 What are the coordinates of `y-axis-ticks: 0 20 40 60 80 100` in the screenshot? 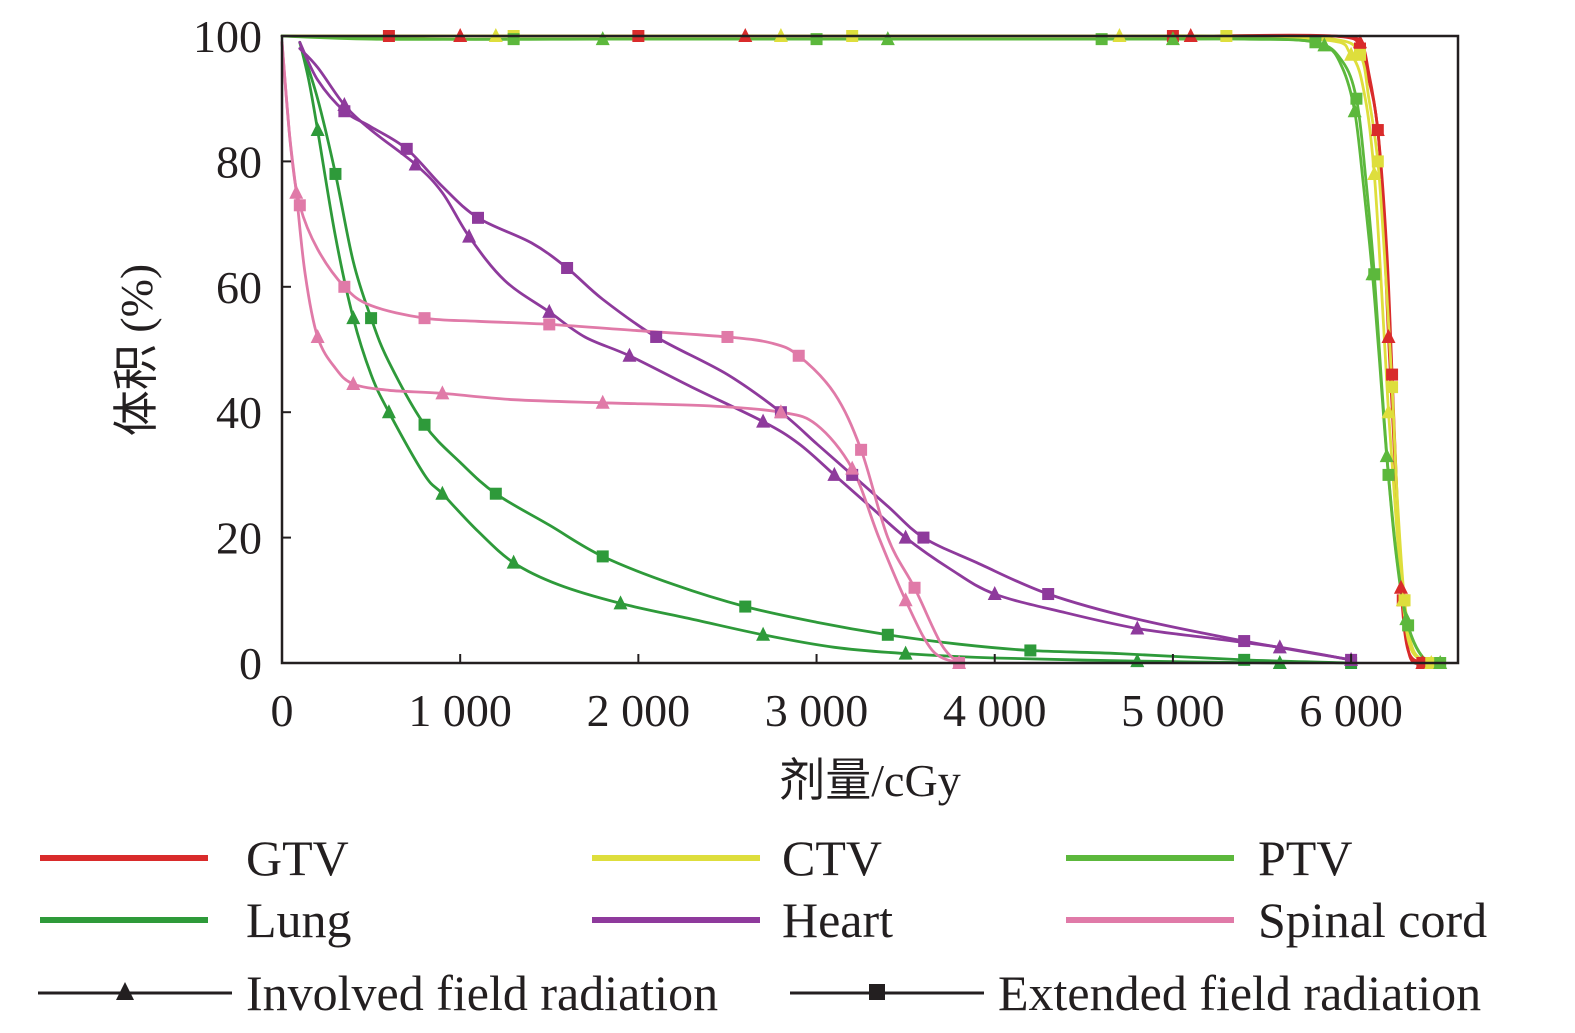 It's located at (242, 350).